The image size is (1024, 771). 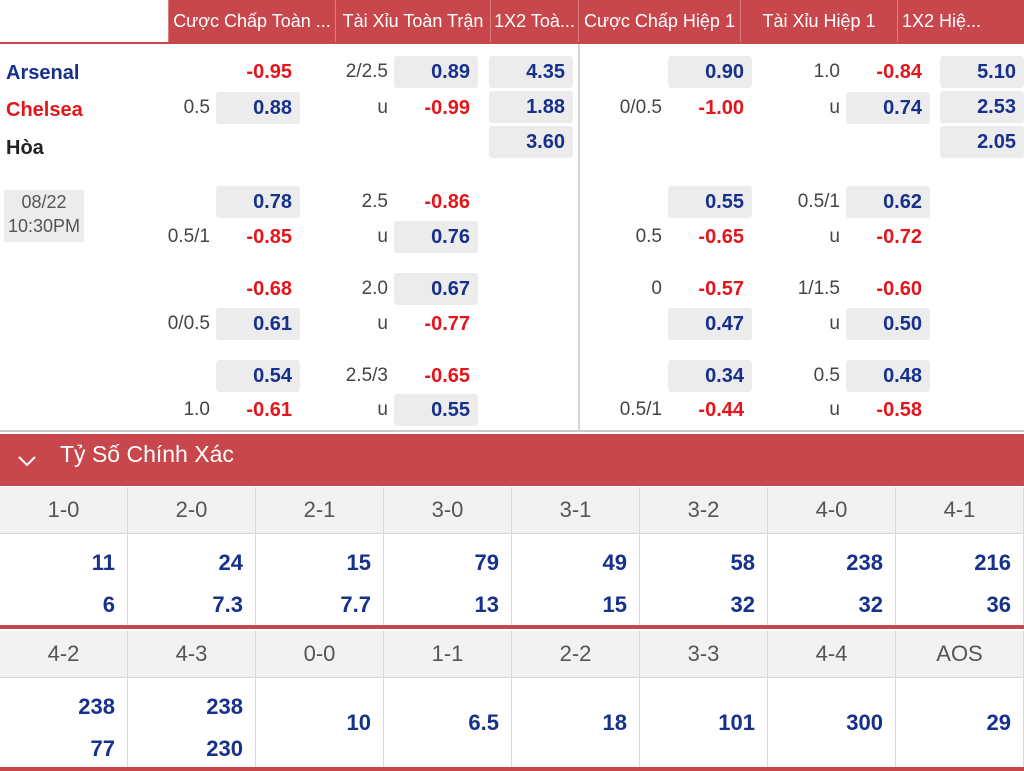 What do you see at coordinates (269, 410) in the screenshot?
I see `ft_hdp-odds-bottom: -0.61` at bounding box center [269, 410].